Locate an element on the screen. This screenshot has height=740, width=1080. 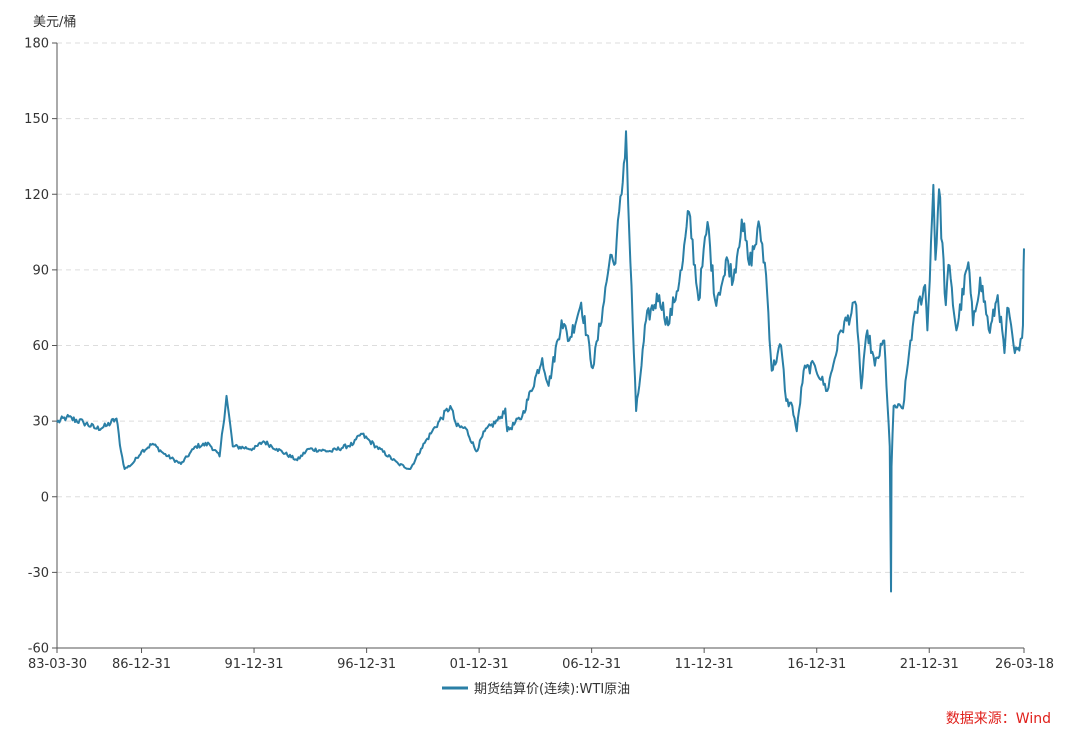
x-tick-label: 16-12-31 is located at coordinates (816, 664).